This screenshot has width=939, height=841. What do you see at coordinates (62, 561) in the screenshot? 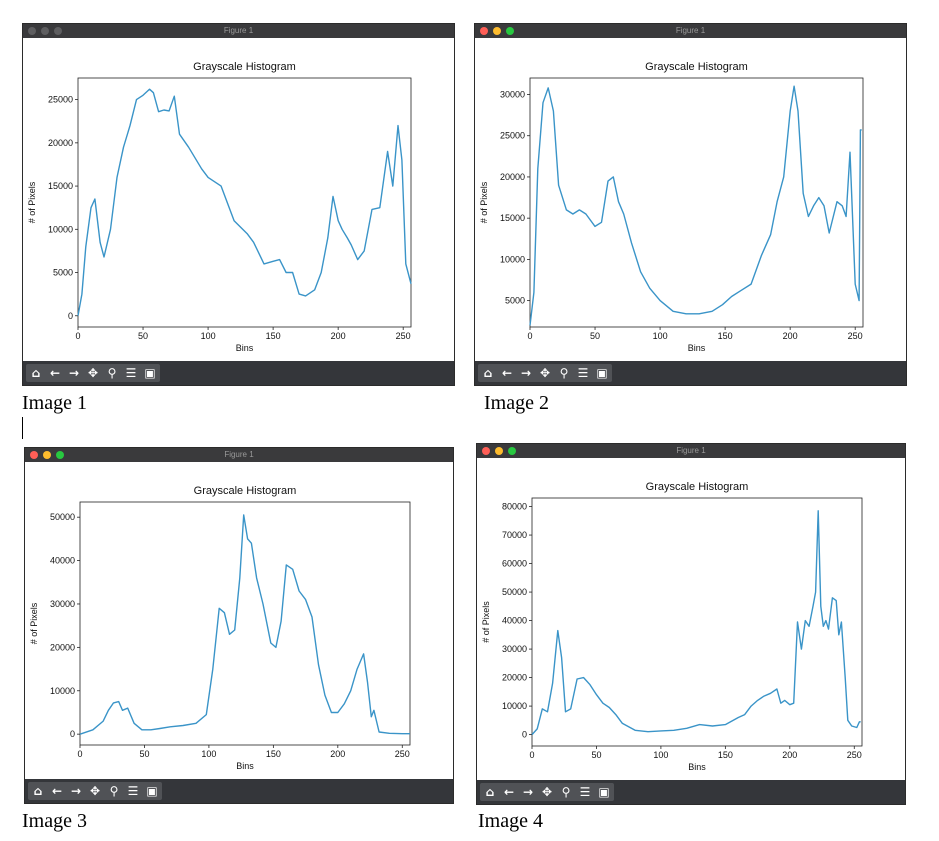
I see `y-tick-label: 40000` at bounding box center [62, 561].